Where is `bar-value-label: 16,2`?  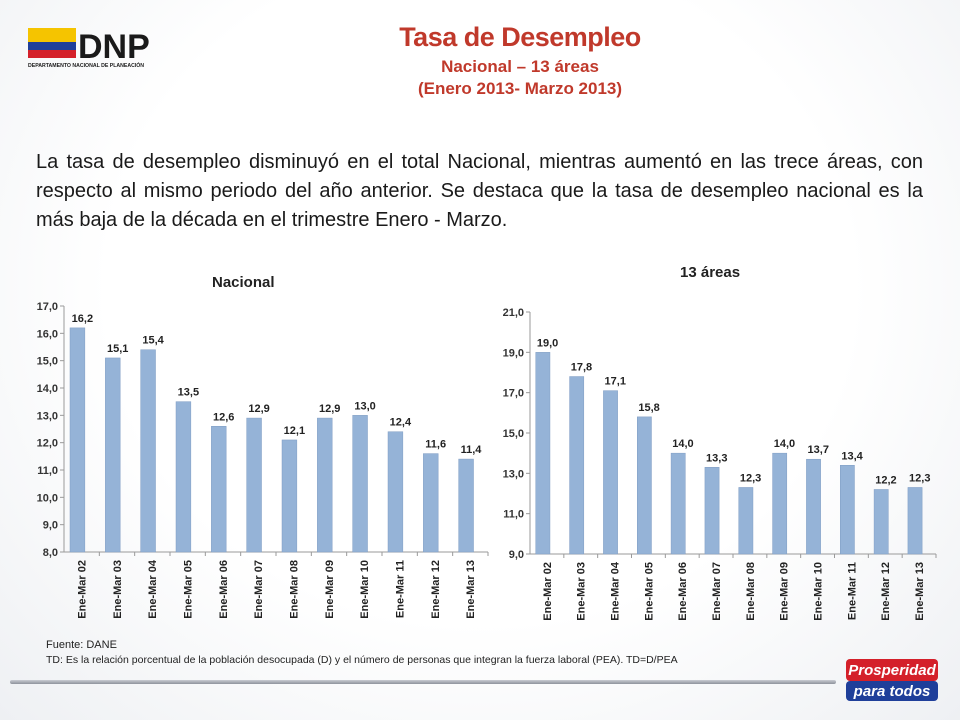
bar-value-label: 16,2 is located at coordinates (82, 319).